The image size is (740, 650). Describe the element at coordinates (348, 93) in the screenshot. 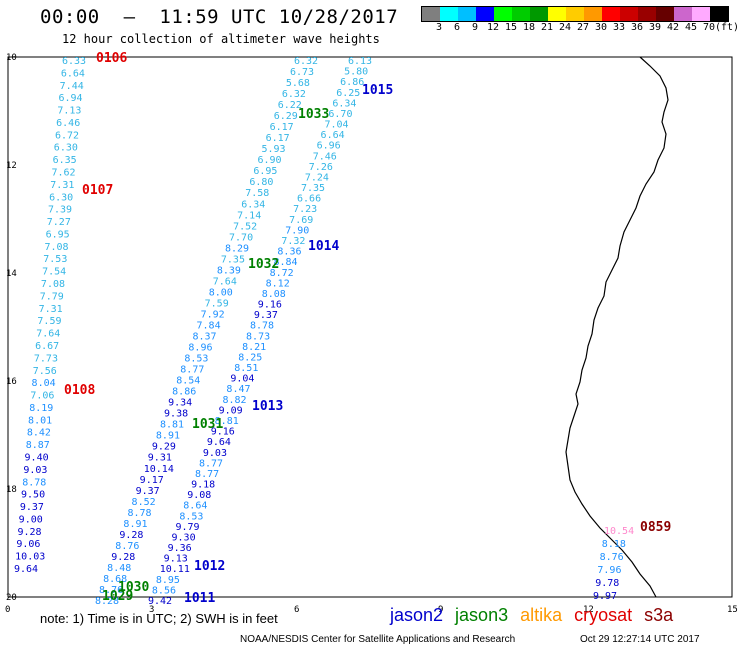

I see `wave-height-value: 6.25` at that location.